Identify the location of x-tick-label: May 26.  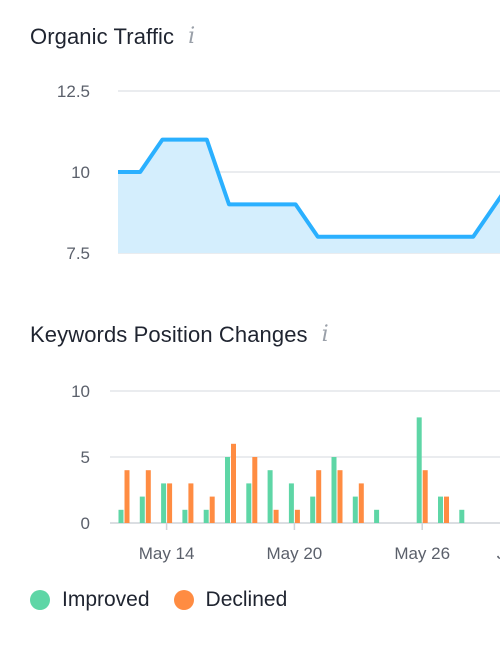
(422, 553).